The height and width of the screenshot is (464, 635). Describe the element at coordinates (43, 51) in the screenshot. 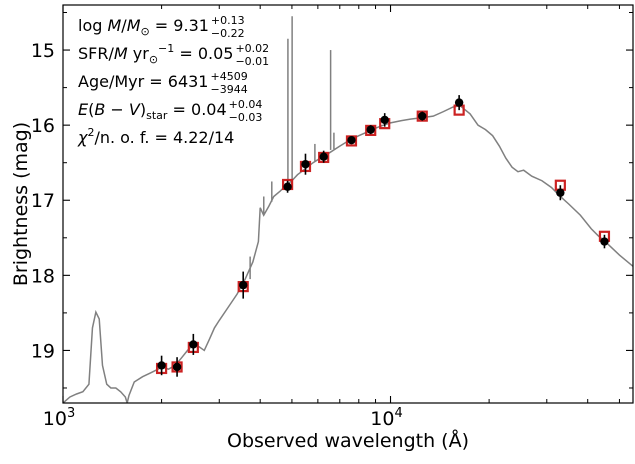

I see `y-tick-label: 15` at that location.